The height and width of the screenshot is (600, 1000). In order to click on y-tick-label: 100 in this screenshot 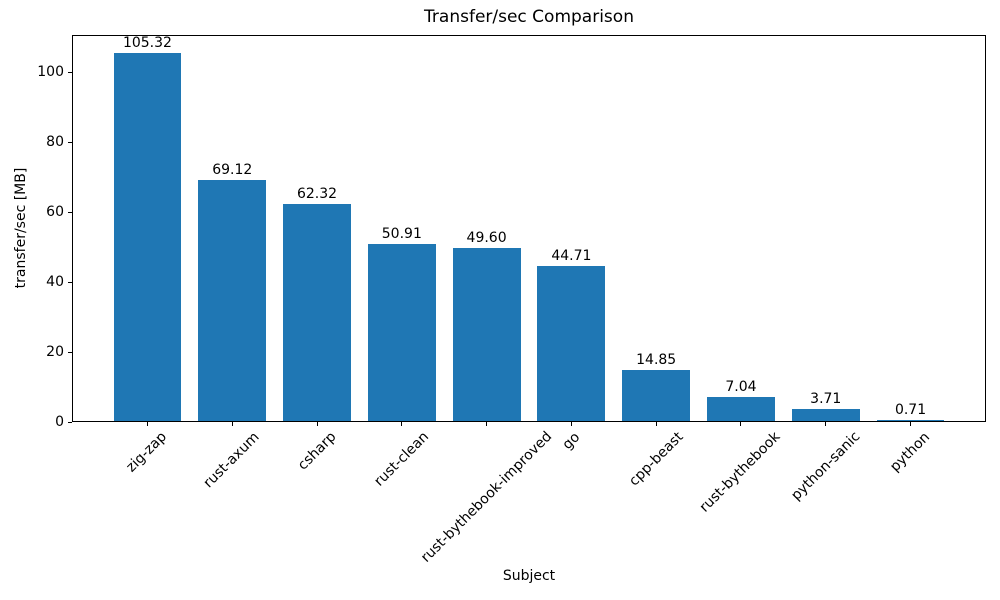, I will do `click(50, 72)`.